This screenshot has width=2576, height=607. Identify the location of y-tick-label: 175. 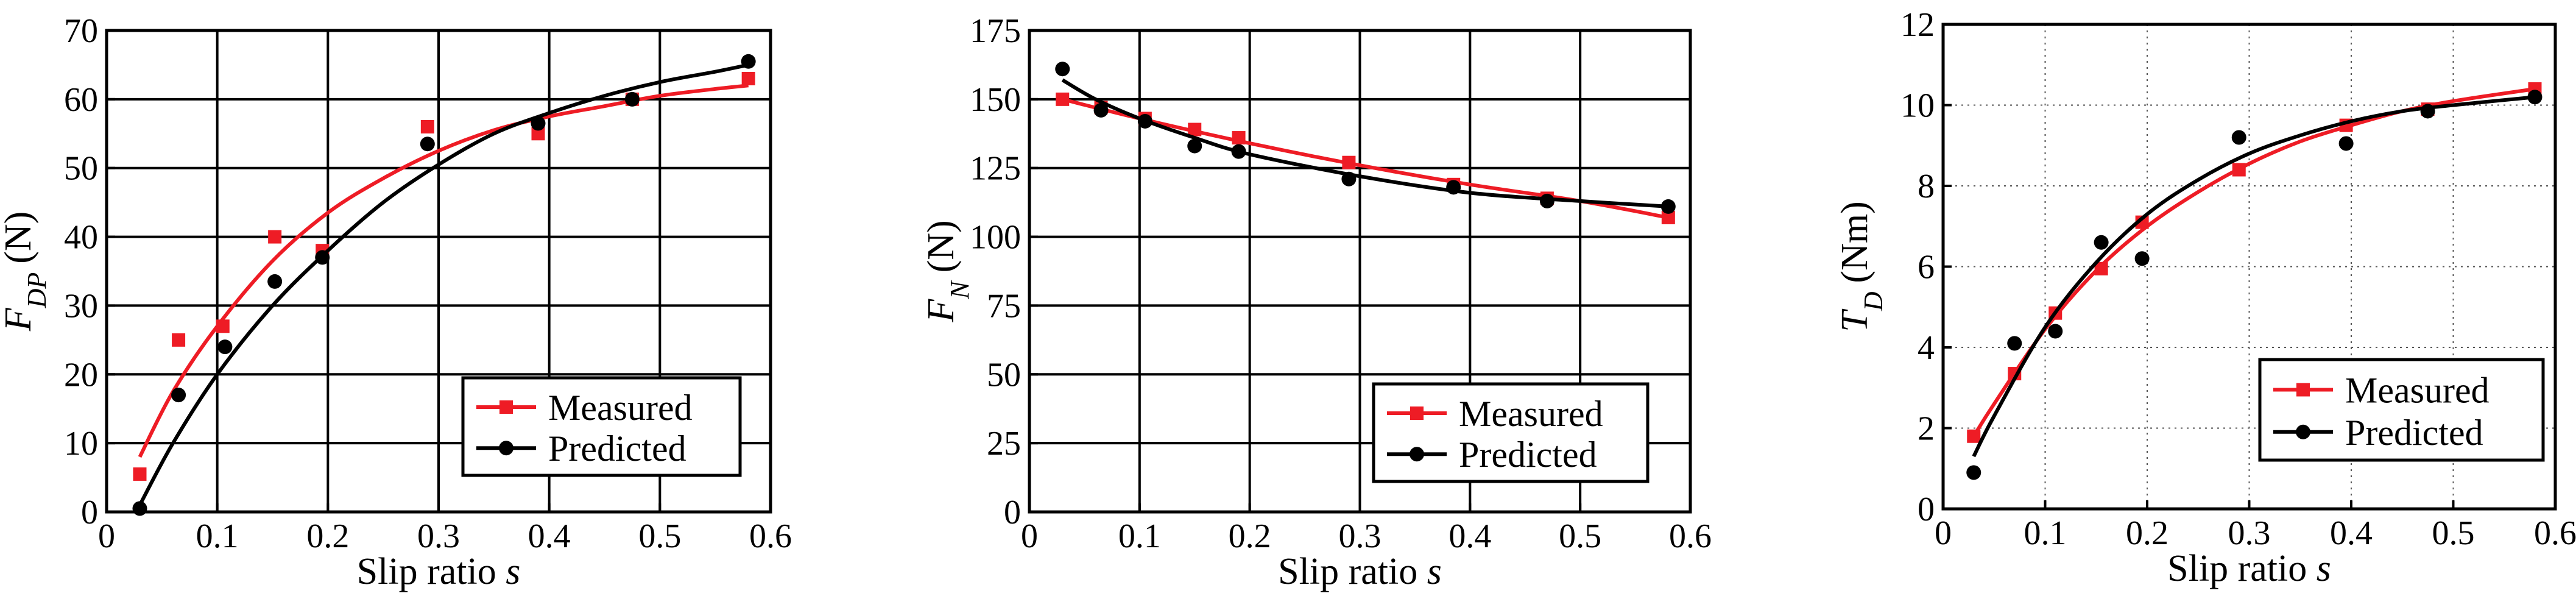
(995, 31).